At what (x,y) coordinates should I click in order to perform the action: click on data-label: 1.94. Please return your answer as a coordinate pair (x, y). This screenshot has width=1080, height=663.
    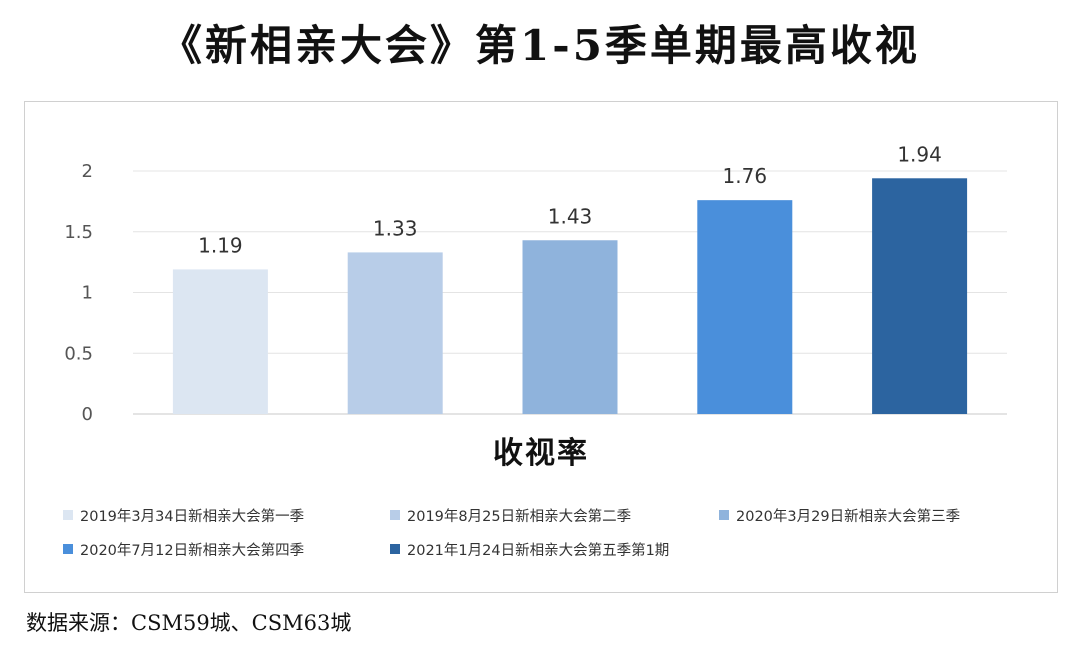
    Looking at the image, I should click on (919, 154).